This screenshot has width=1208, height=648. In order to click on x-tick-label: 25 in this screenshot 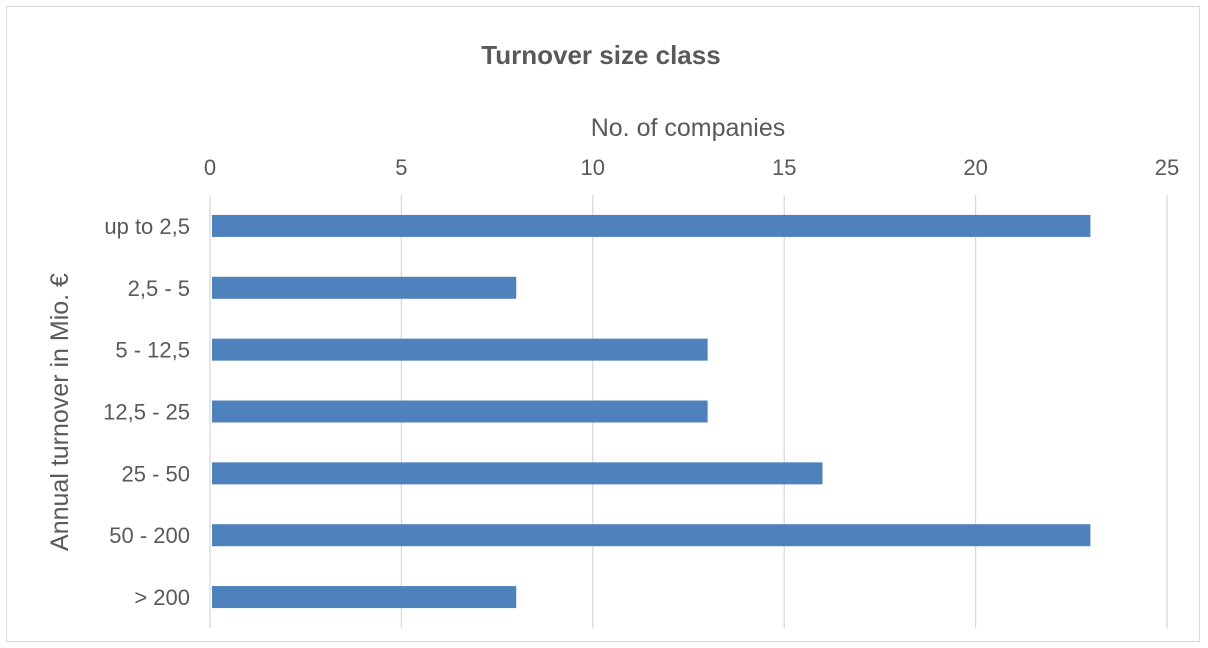, I will do `click(1167, 167)`.